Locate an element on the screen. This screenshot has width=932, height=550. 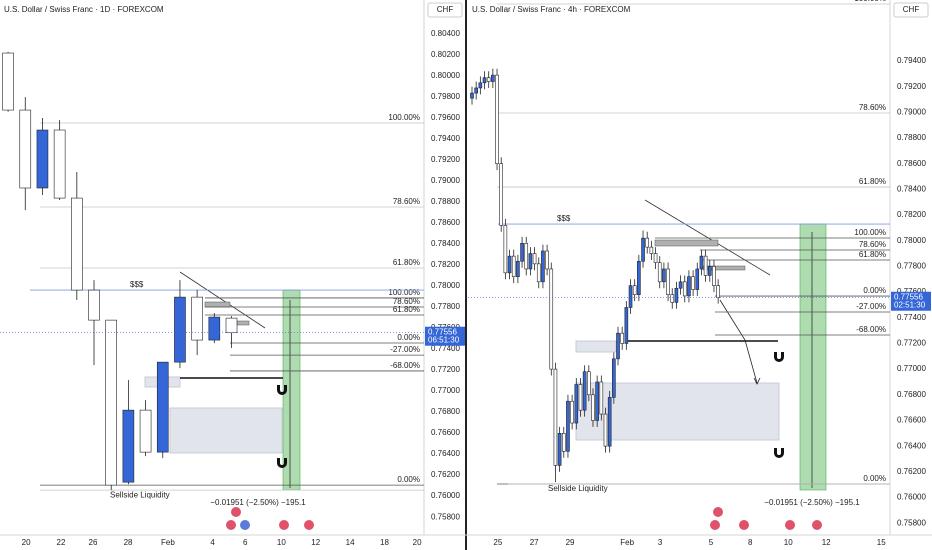
liquidity-label: $$$ is located at coordinates (564, 218).